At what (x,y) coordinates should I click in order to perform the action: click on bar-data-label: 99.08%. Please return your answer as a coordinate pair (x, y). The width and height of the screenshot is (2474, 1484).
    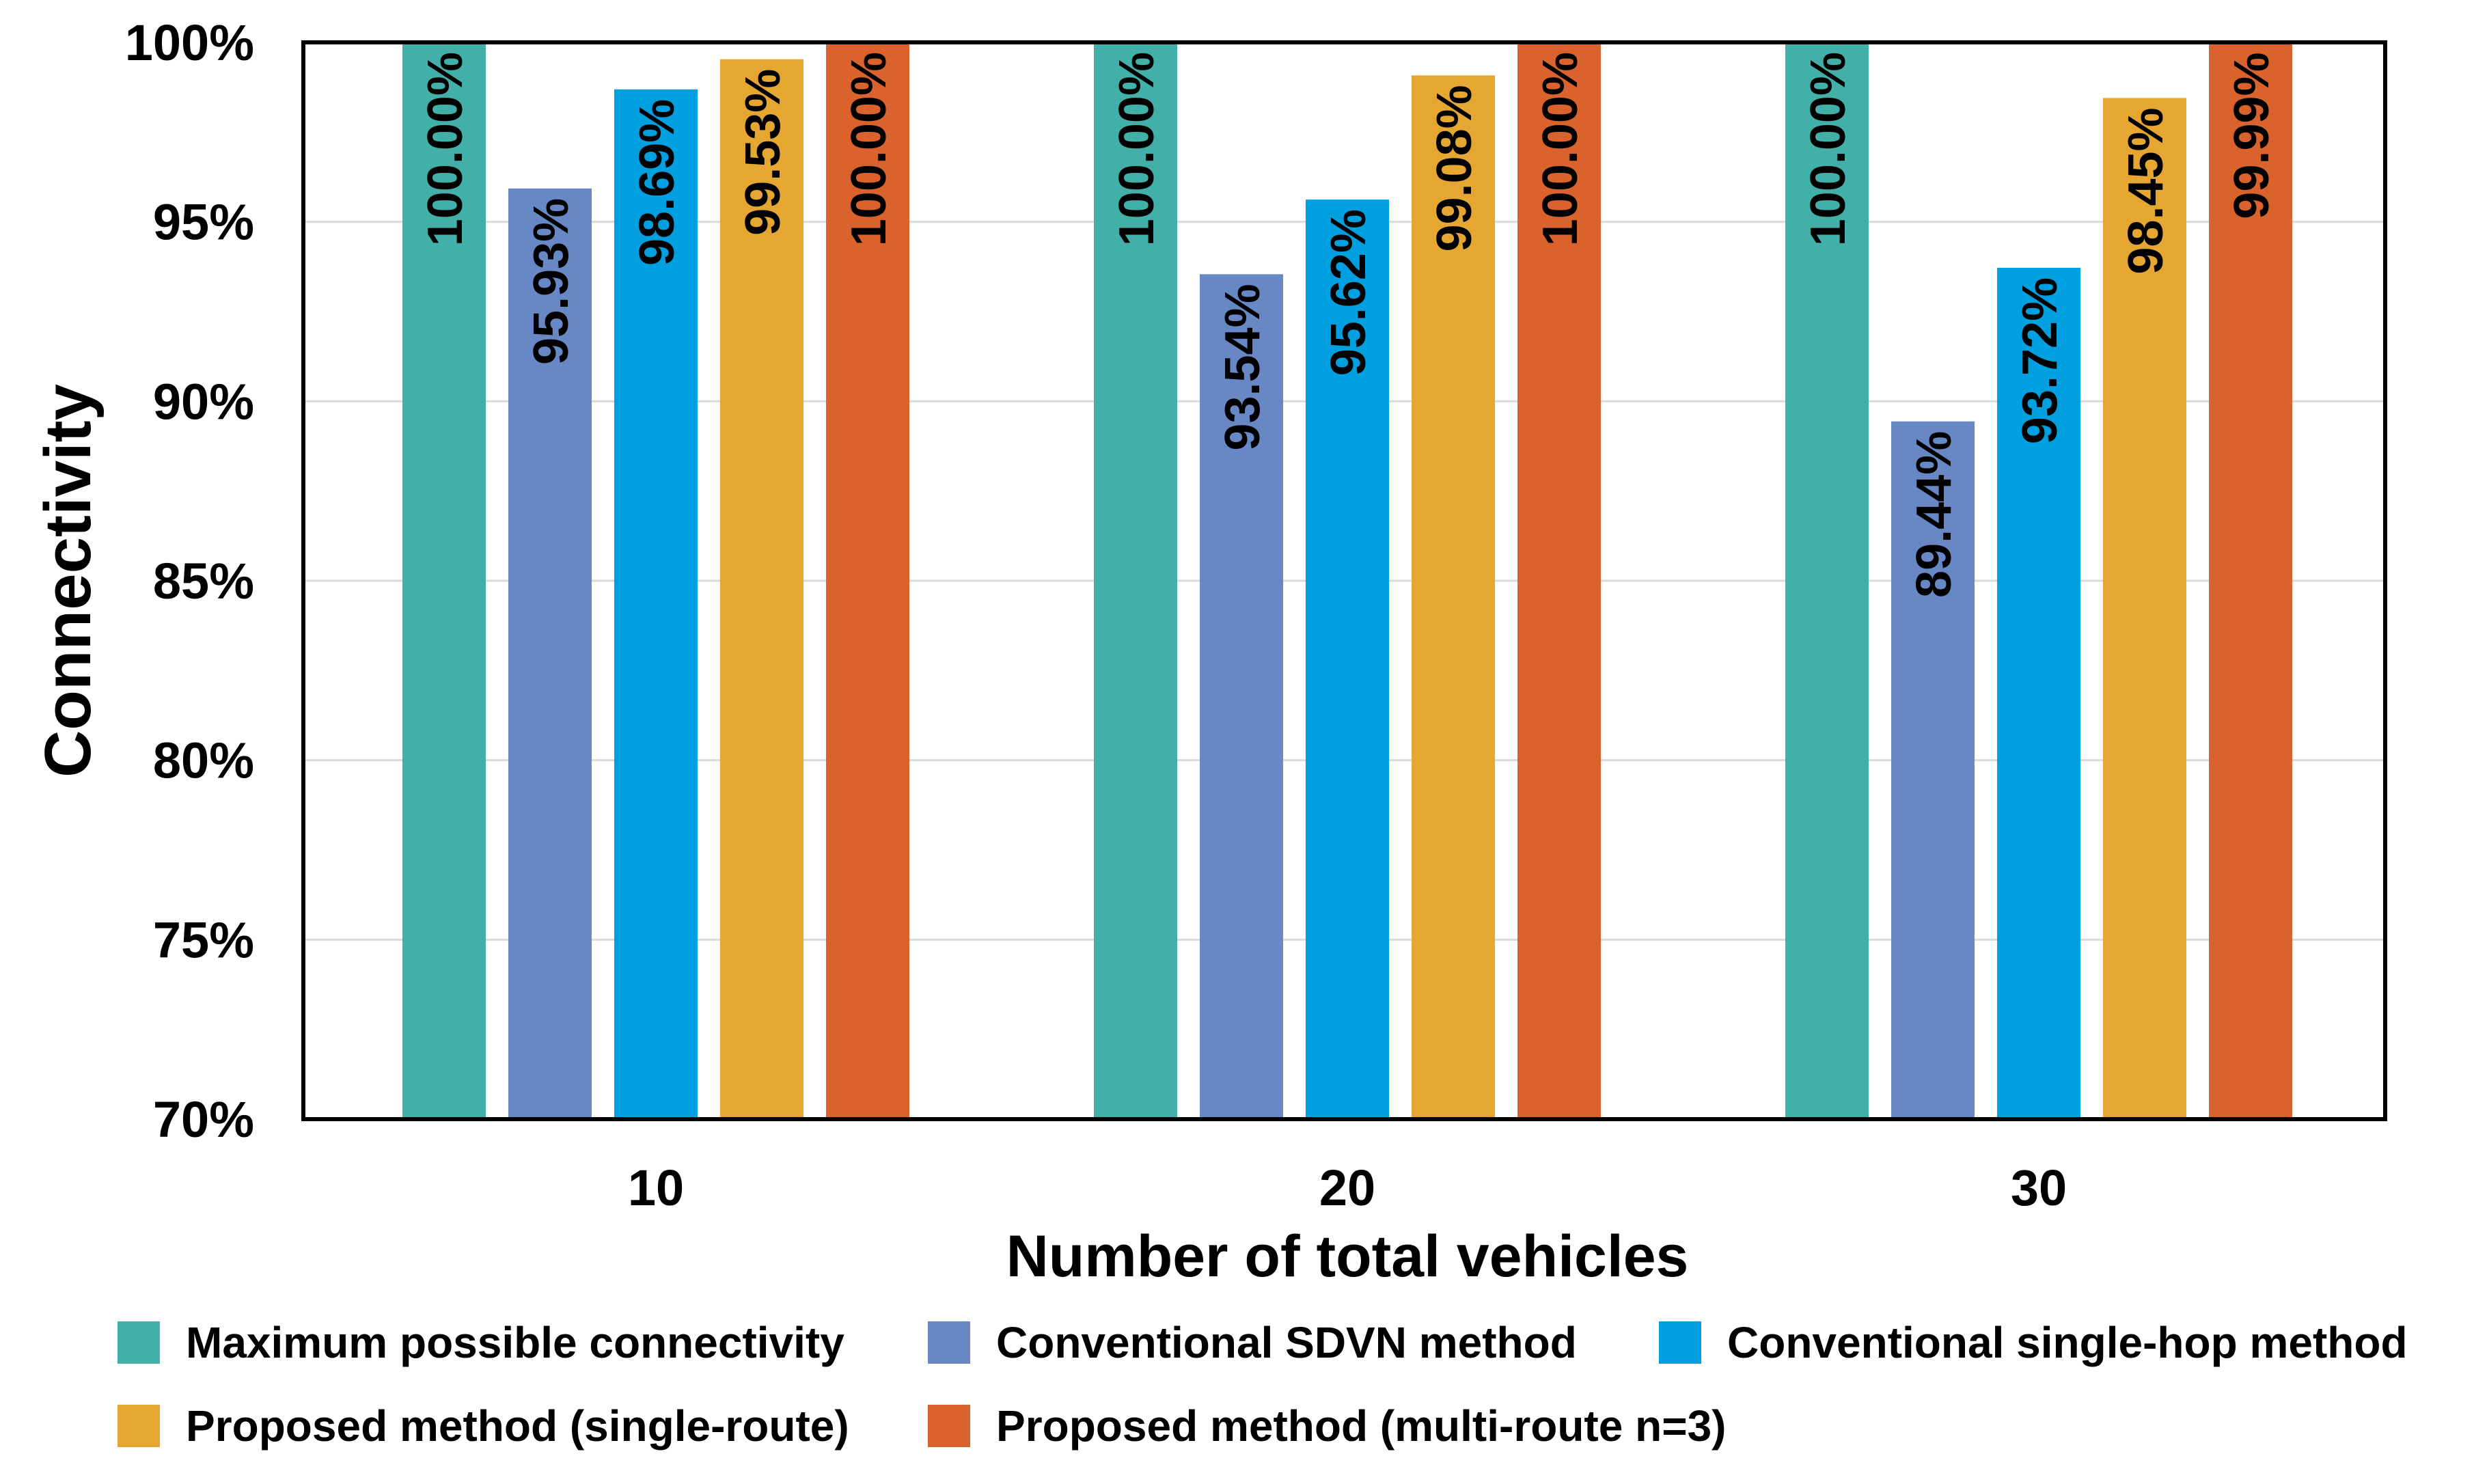
    Looking at the image, I should click on (1454, 168).